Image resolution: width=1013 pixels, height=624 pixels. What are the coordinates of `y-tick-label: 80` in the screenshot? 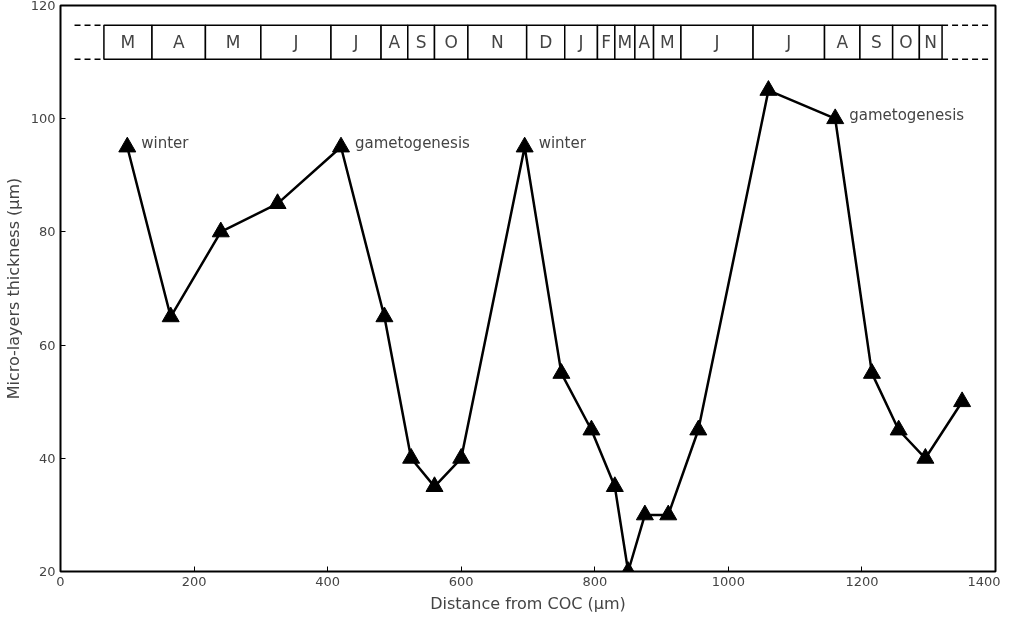 It's located at (47, 232).